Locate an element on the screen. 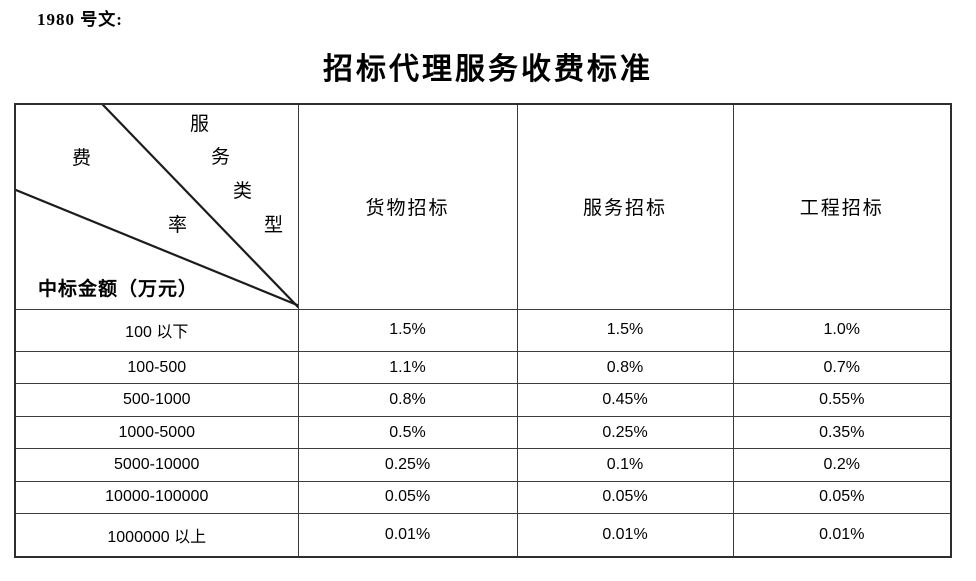  row-range-label: 100 以下 is located at coordinates (156, 330).